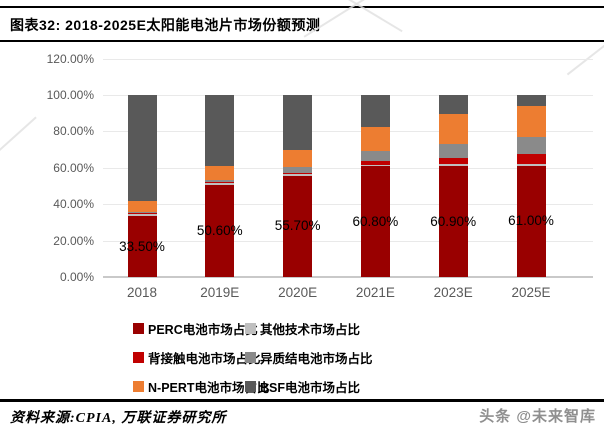 This screenshot has height=436, width=604. What do you see at coordinates (375, 156) in the screenshot?
I see `bar-segment-hjt-2021E` at bounding box center [375, 156].